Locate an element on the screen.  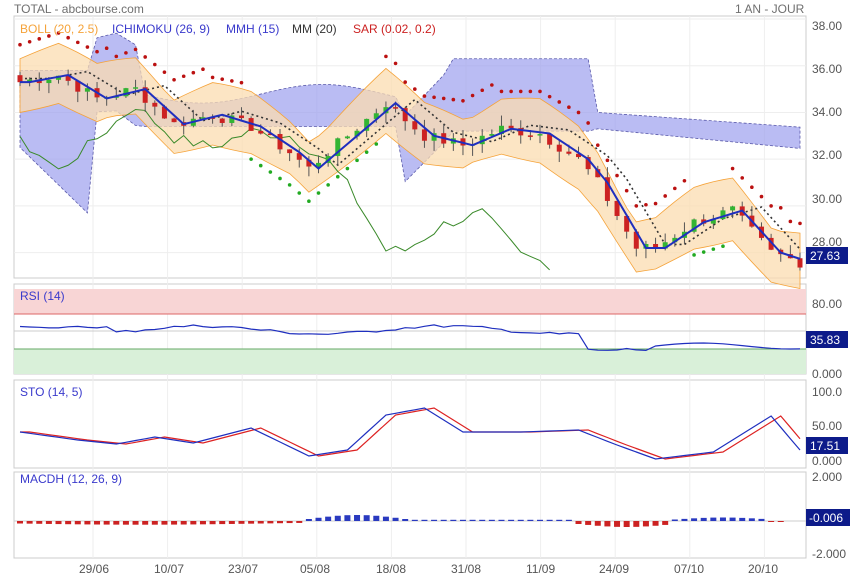
rsi-title: RSI (14) is located at coordinates (42, 296).